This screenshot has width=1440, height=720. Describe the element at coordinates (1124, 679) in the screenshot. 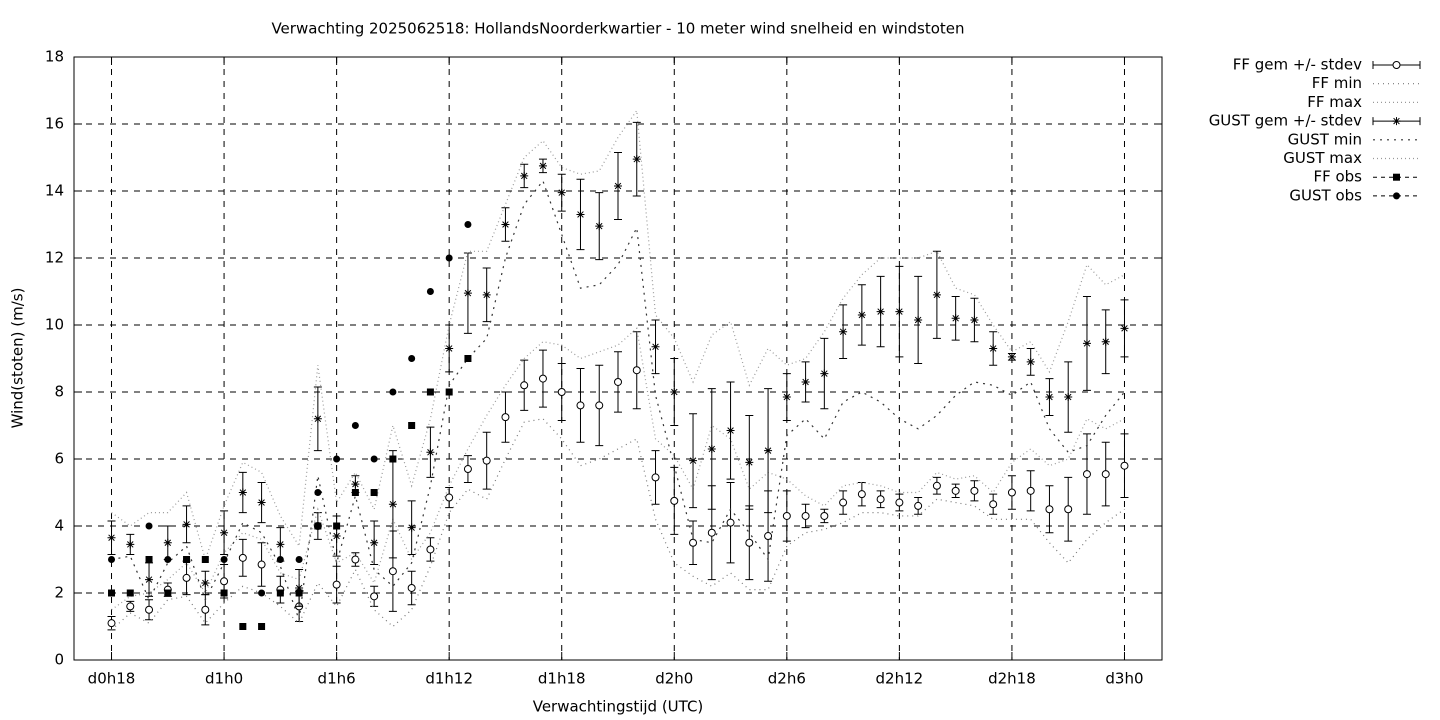

I see `x-tick-label: d3h0` at that location.